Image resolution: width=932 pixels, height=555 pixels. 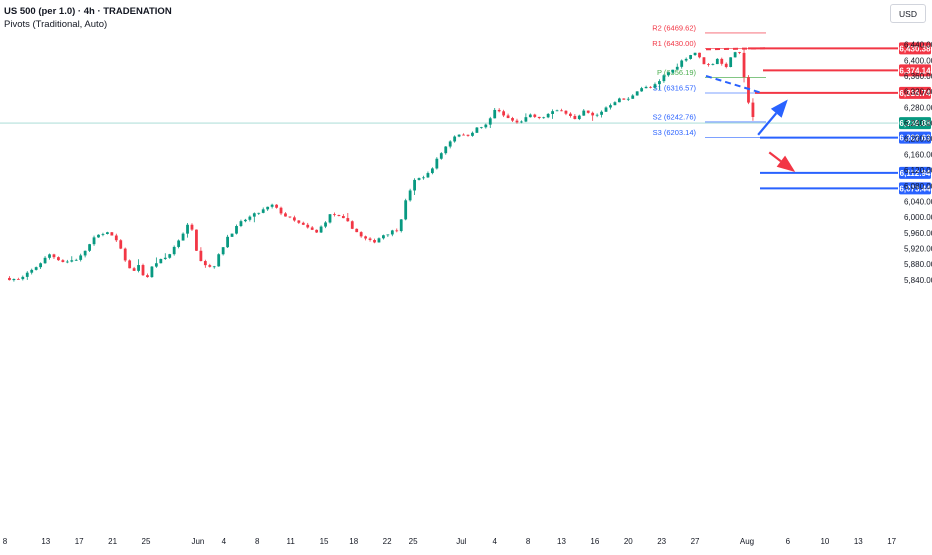 I want to click on y-tick-label: 6,320.00, so click(x=918, y=92).